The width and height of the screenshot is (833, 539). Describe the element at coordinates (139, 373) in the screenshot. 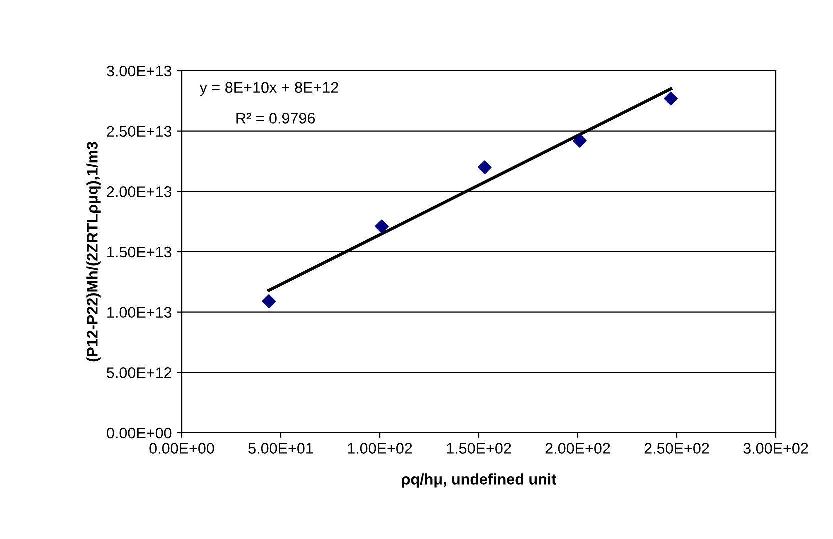

I see `y-tick-label: 5.00E+12` at that location.